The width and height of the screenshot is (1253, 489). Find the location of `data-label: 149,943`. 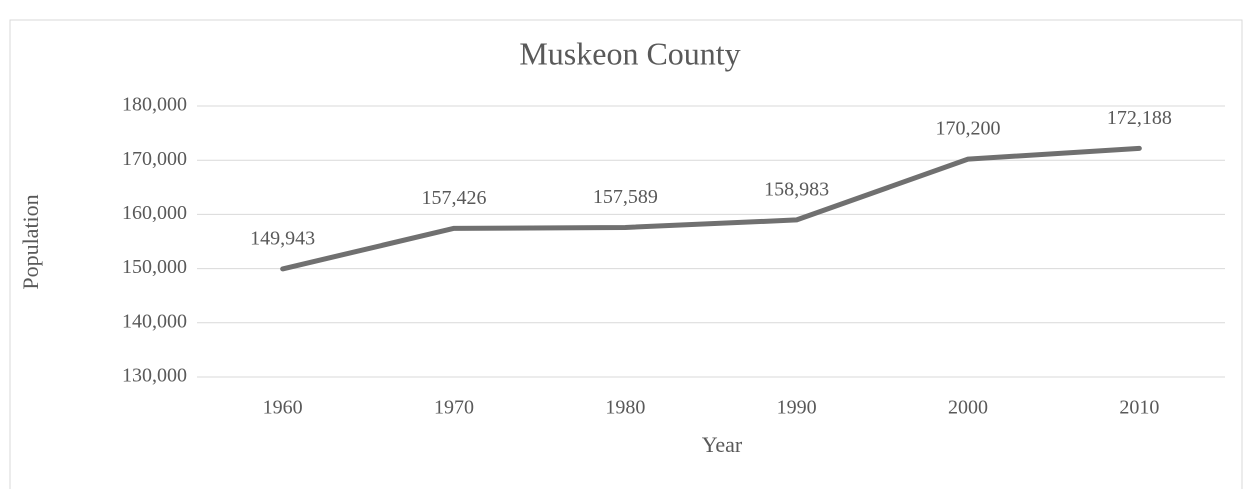

data-label: 149,943 is located at coordinates (282, 239).